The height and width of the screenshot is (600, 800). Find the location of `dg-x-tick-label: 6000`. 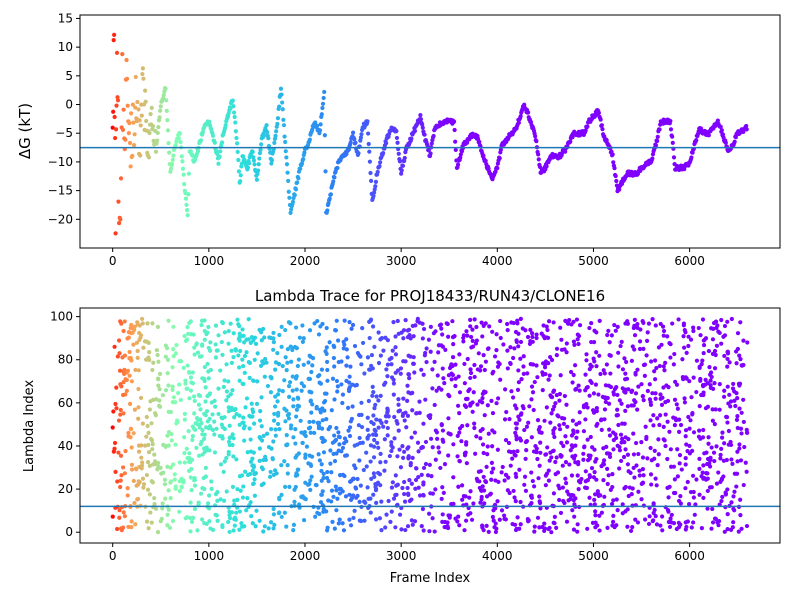

dg-x-tick-label: 6000 is located at coordinates (689, 261).